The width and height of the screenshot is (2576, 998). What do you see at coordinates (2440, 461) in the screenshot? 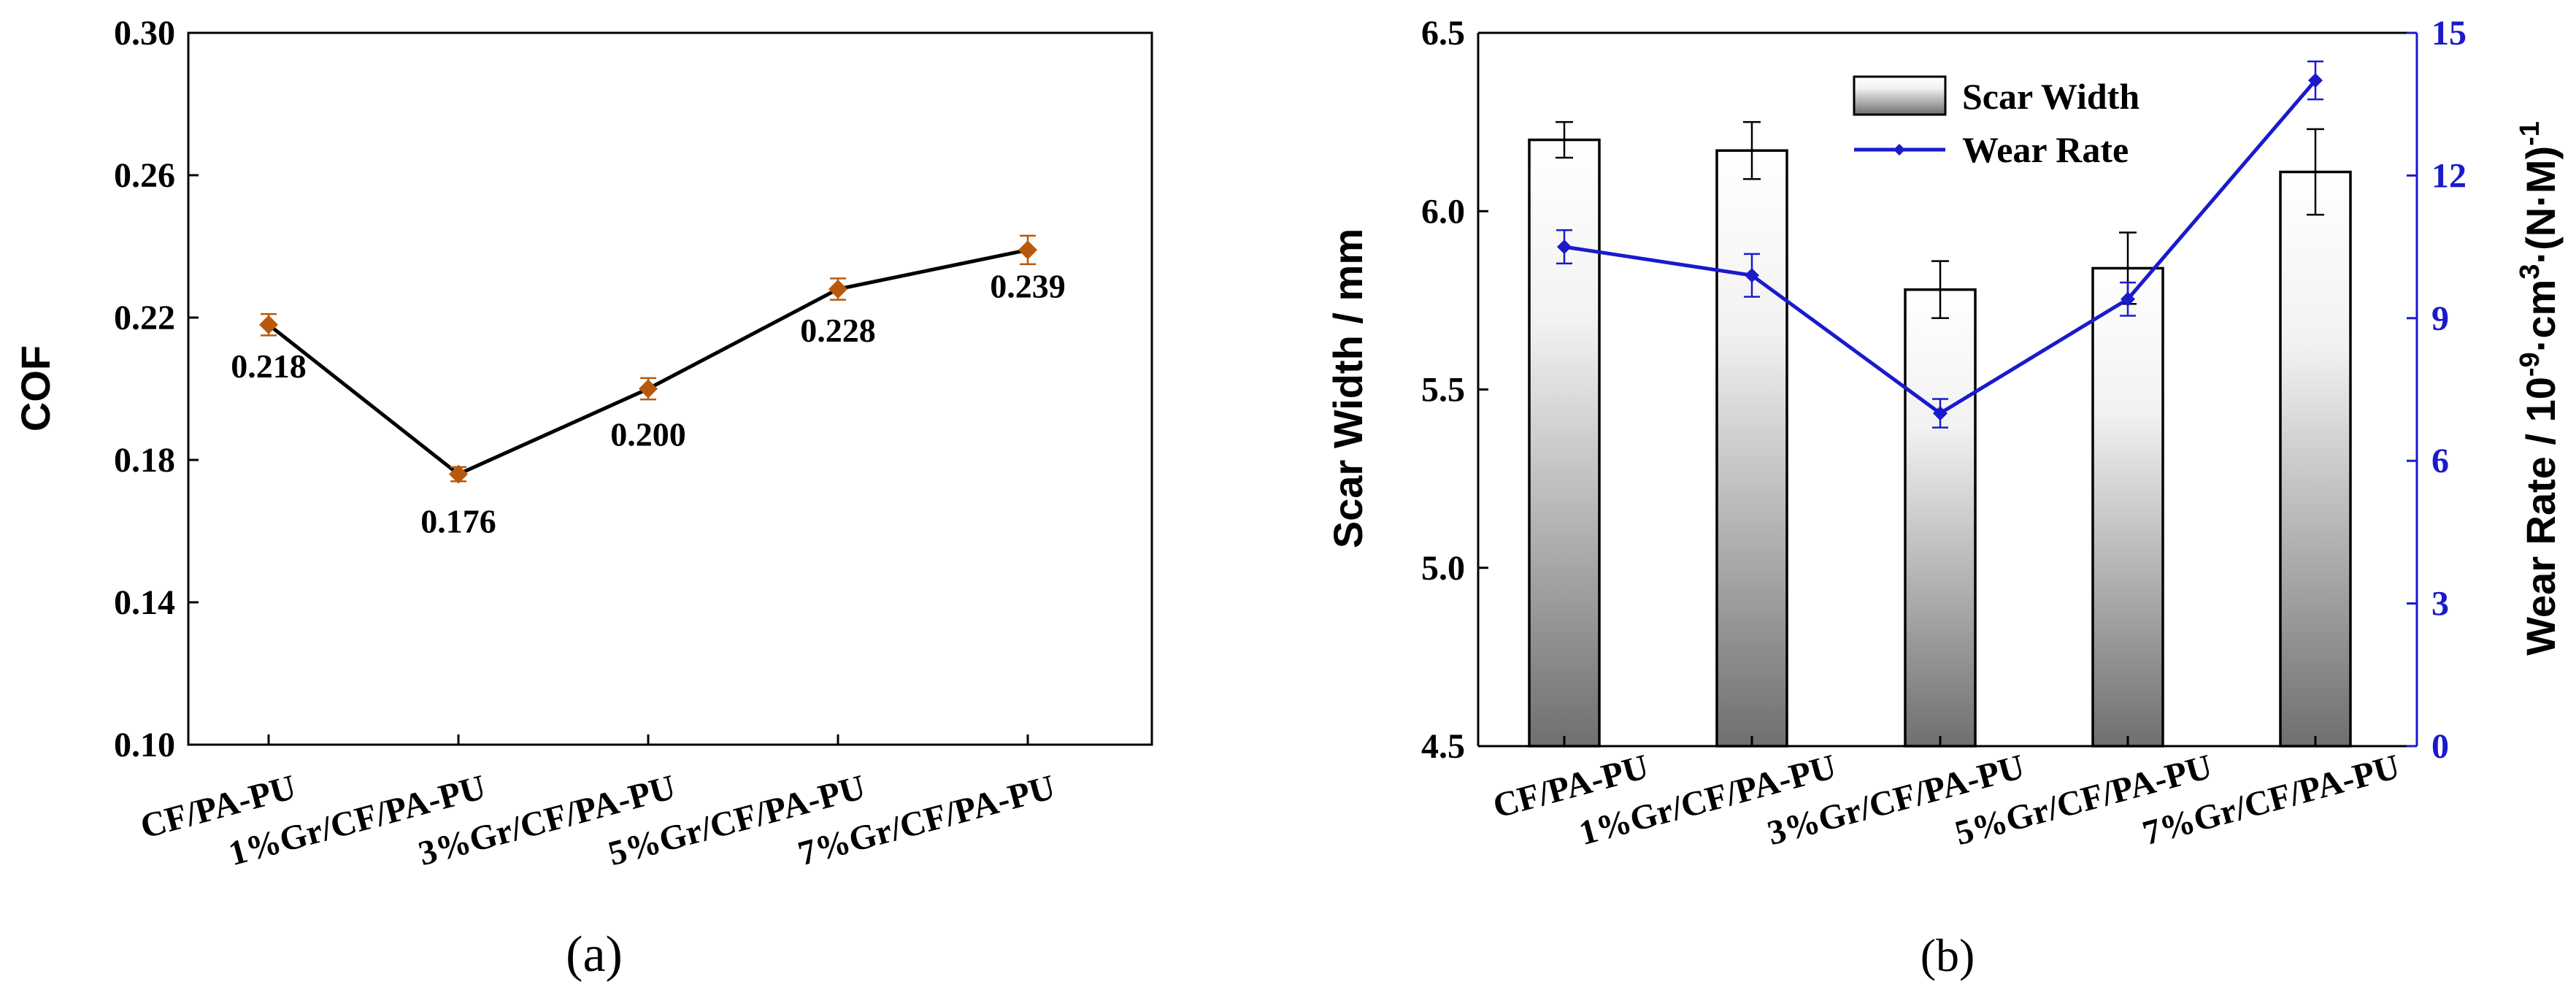
I see `y2-tick-label: 6` at bounding box center [2440, 461].